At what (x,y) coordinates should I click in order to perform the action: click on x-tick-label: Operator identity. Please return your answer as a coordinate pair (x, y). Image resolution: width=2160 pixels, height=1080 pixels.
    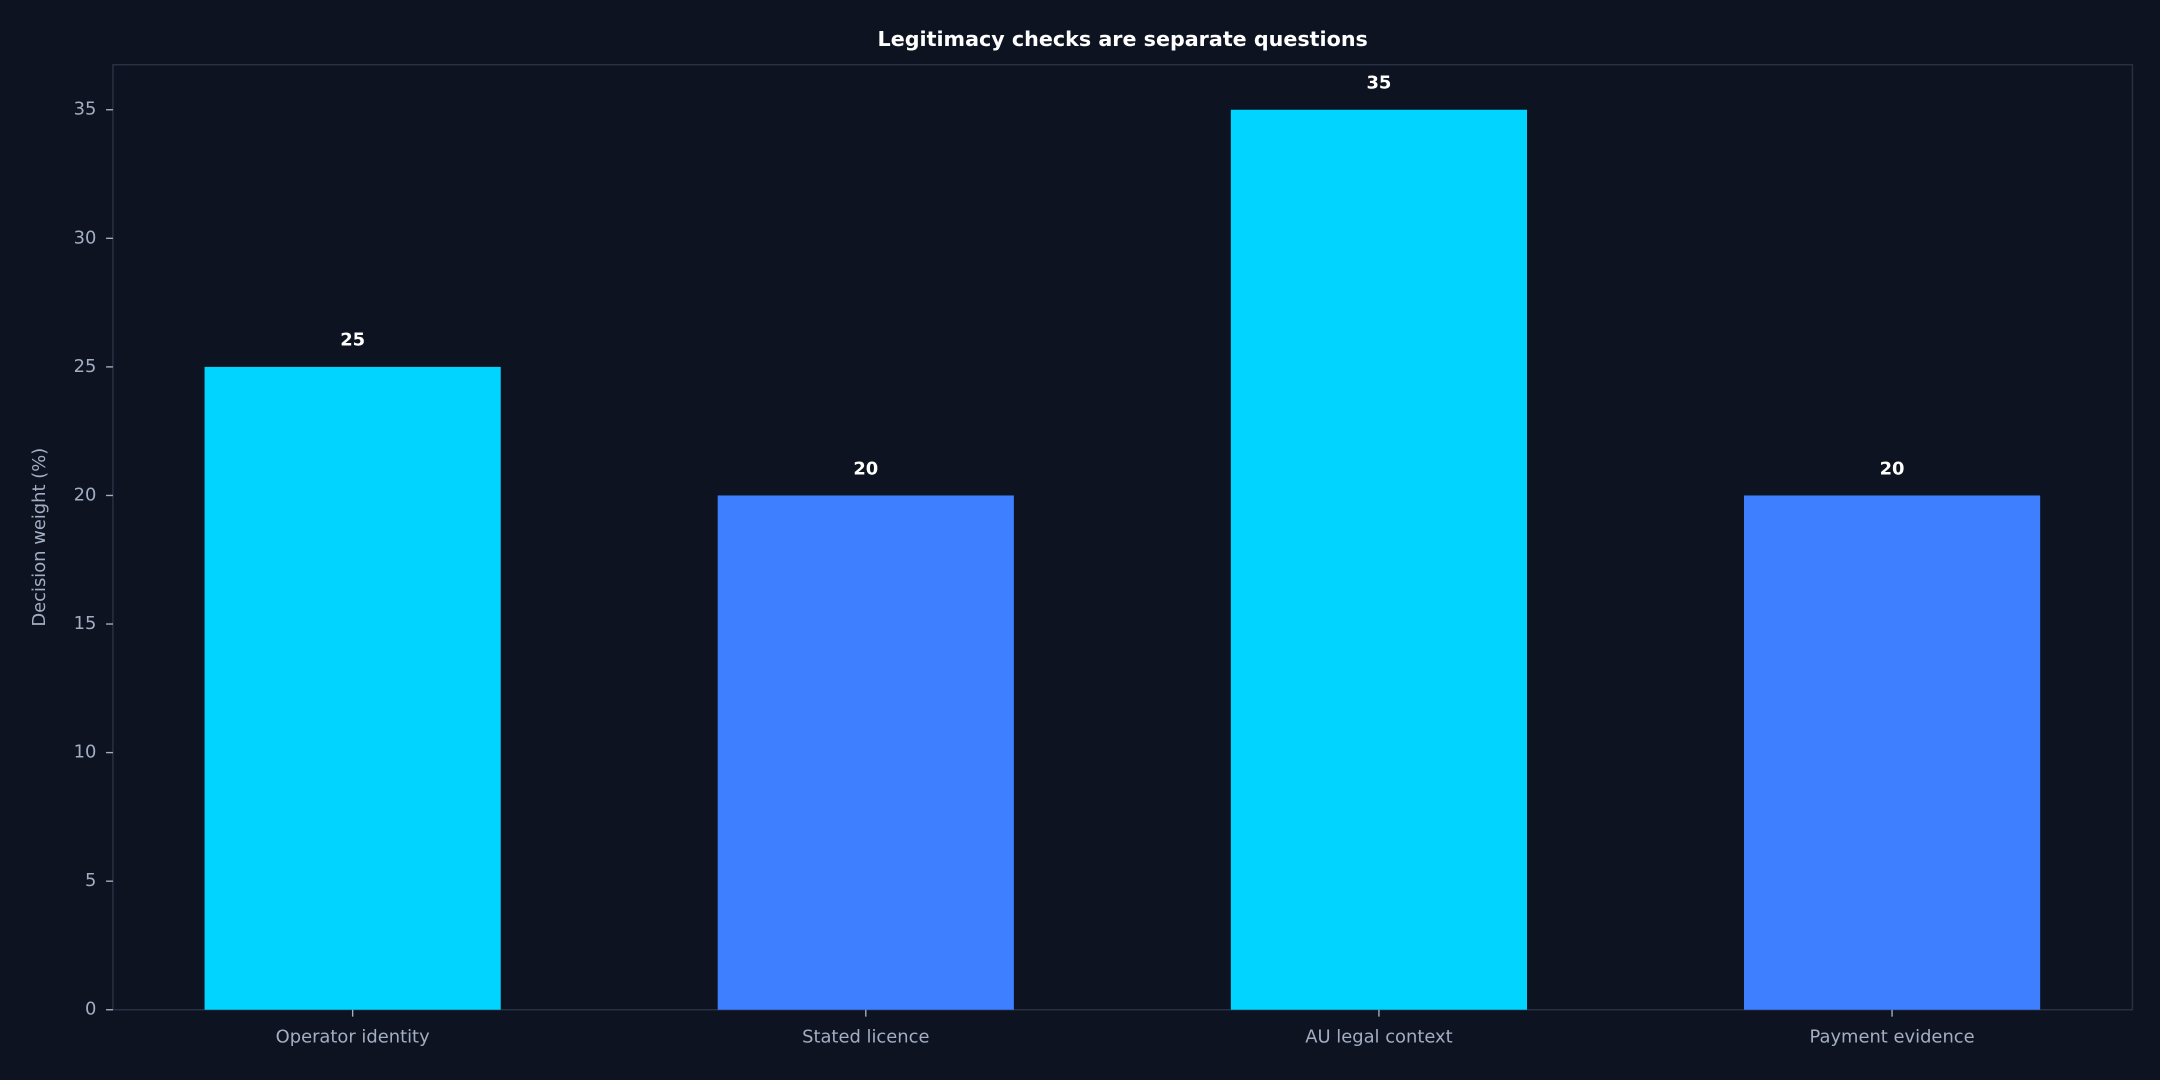
    Looking at the image, I should click on (353, 1036).